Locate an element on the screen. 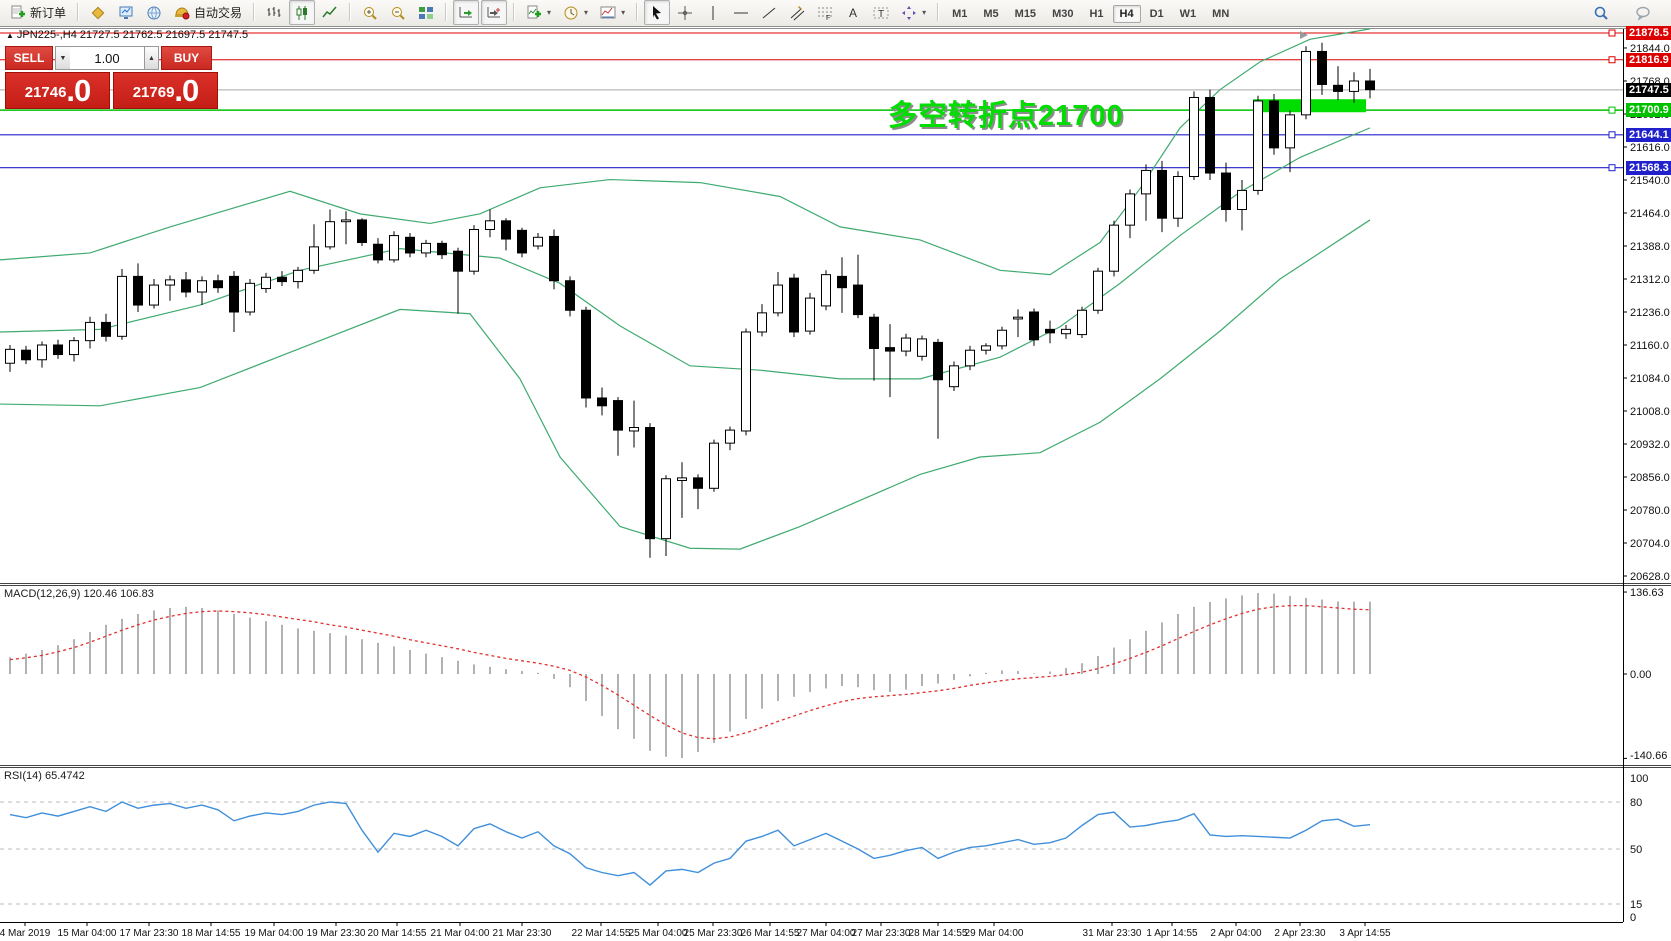 Image resolution: width=1671 pixels, height=941 pixels. auto-scroll-button is located at coordinates (466, 13).